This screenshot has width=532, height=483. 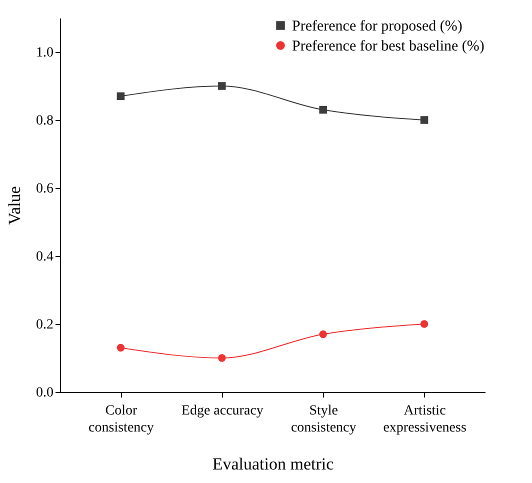 I want to click on y-axis-title: Value, so click(x=14, y=205).